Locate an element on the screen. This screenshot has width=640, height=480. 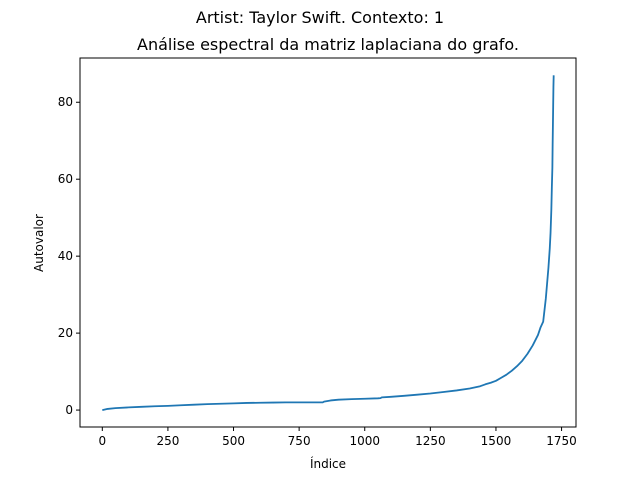
y-tick-label: 0 is located at coordinates (69, 410).